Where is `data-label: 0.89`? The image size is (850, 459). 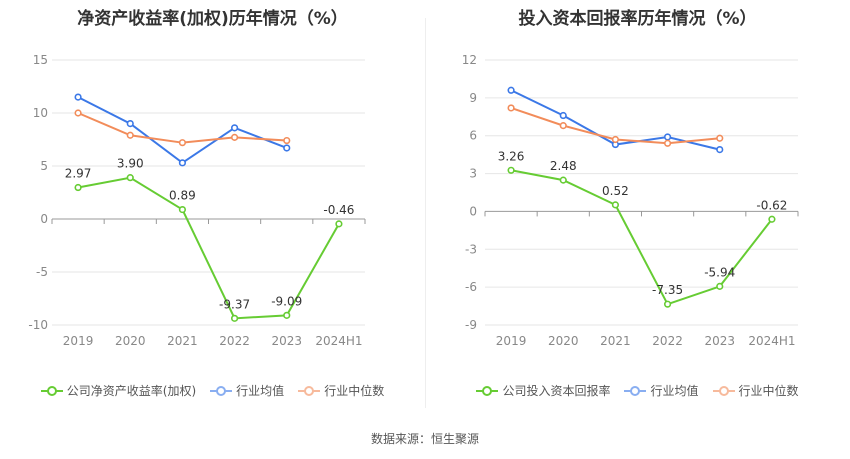
data-label: 0.89 is located at coordinates (182, 196).